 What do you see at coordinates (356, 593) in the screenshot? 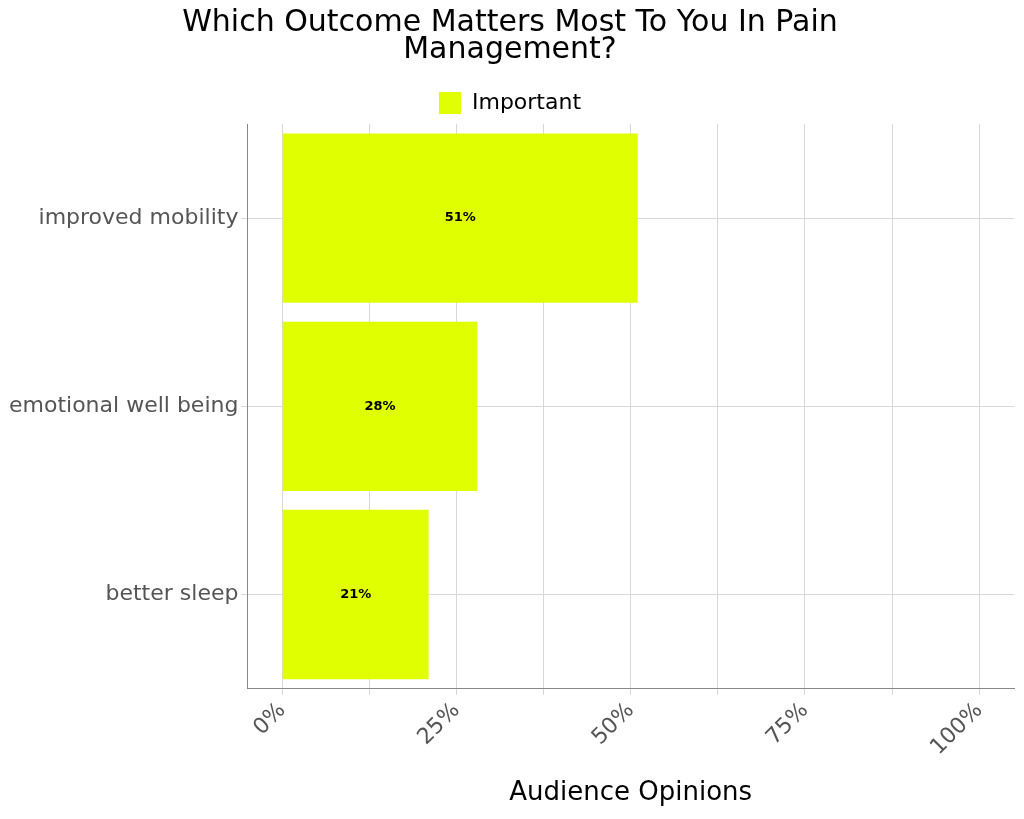
I see `data-label: 21%` at bounding box center [356, 593].